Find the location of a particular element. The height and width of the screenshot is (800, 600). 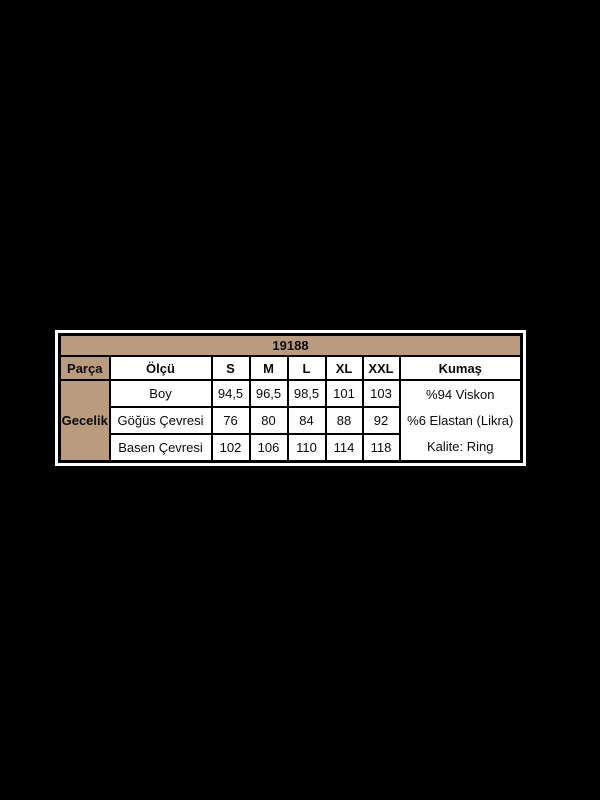

measurement-cell: 92 is located at coordinates (381, 420).